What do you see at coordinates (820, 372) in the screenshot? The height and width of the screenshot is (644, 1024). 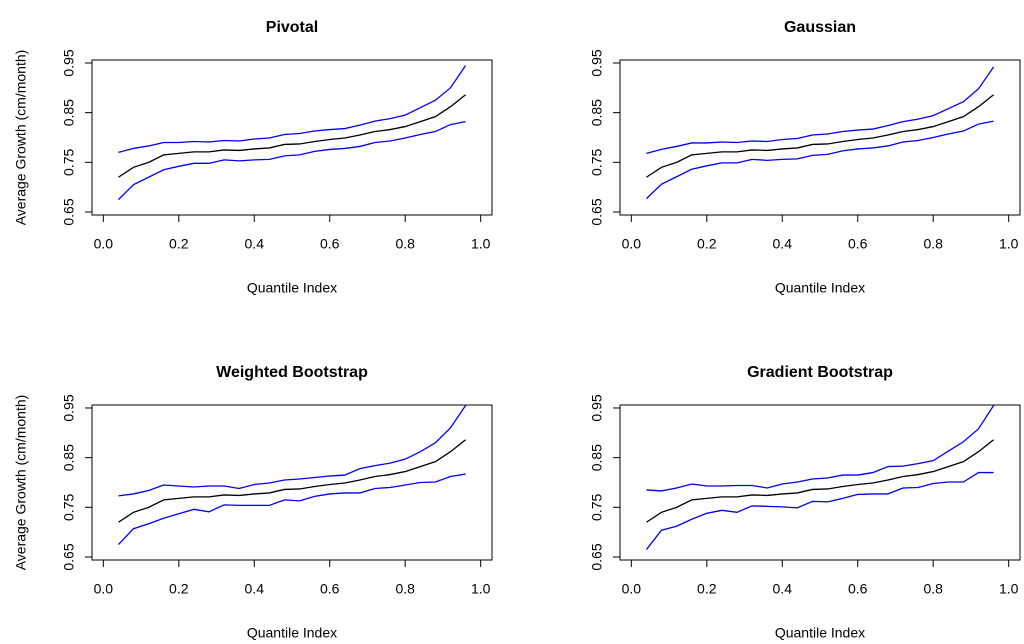 I see `chart-title: Gradient Bootstrap` at bounding box center [820, 372].